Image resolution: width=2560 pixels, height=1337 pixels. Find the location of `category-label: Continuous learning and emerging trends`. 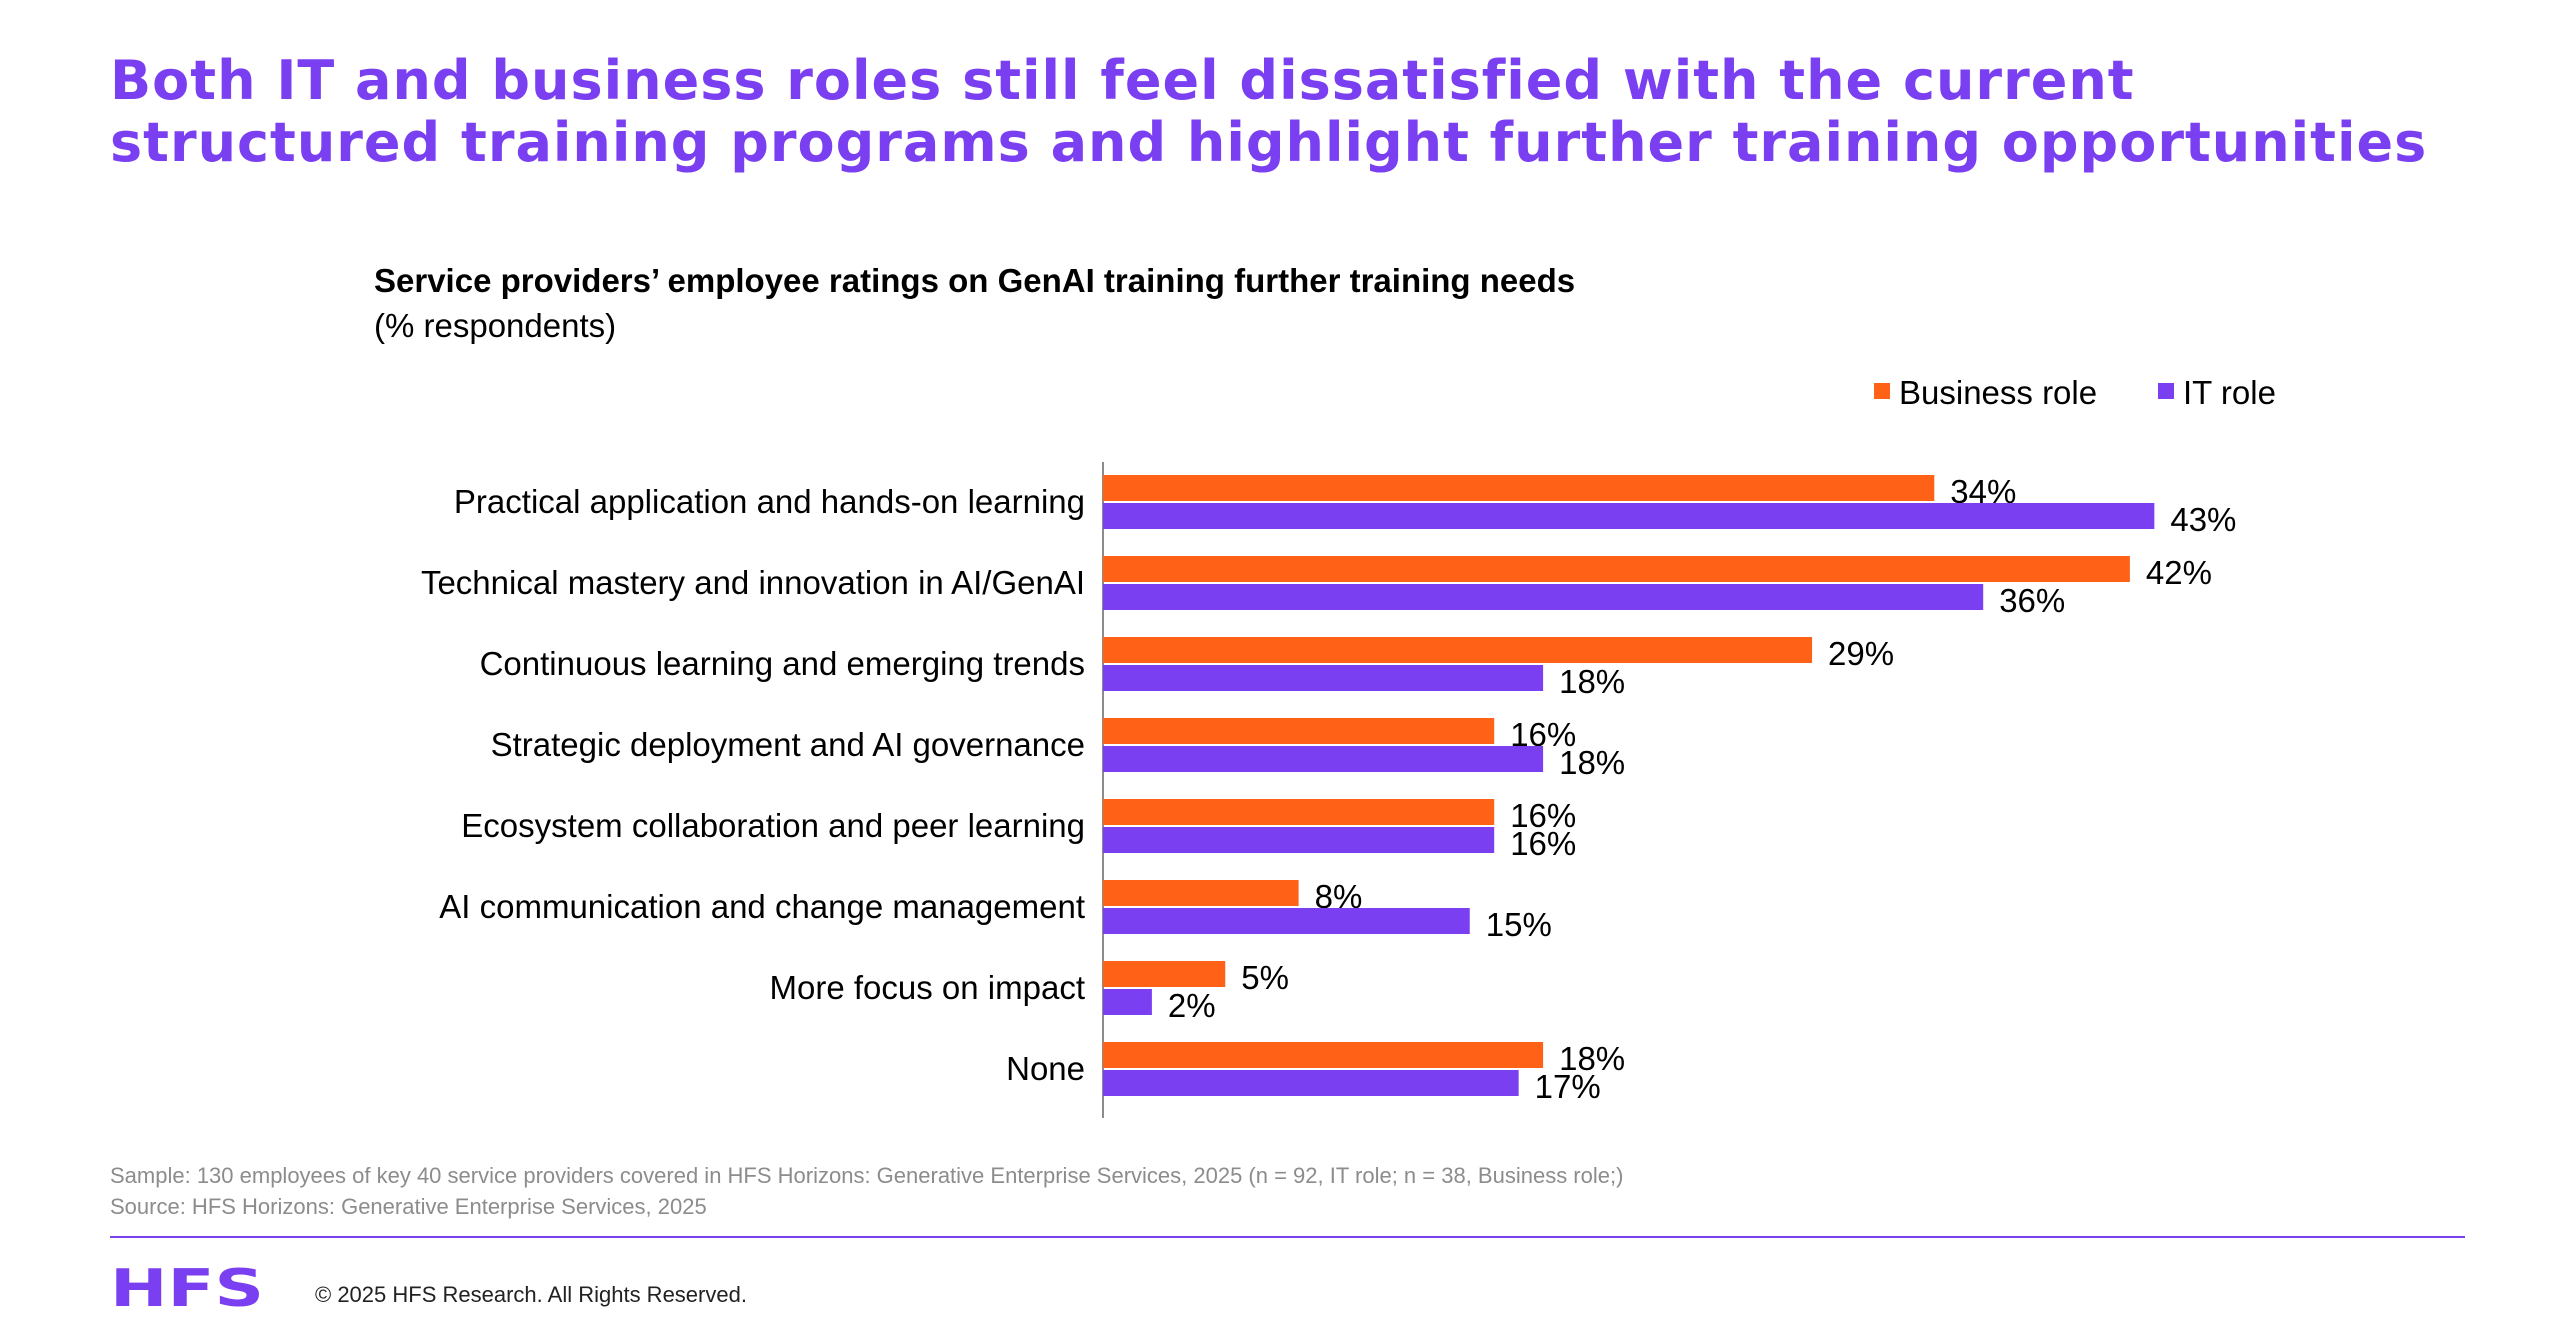

category-label: Continuous learning and emerging trends is located at coordinates (782, 663).